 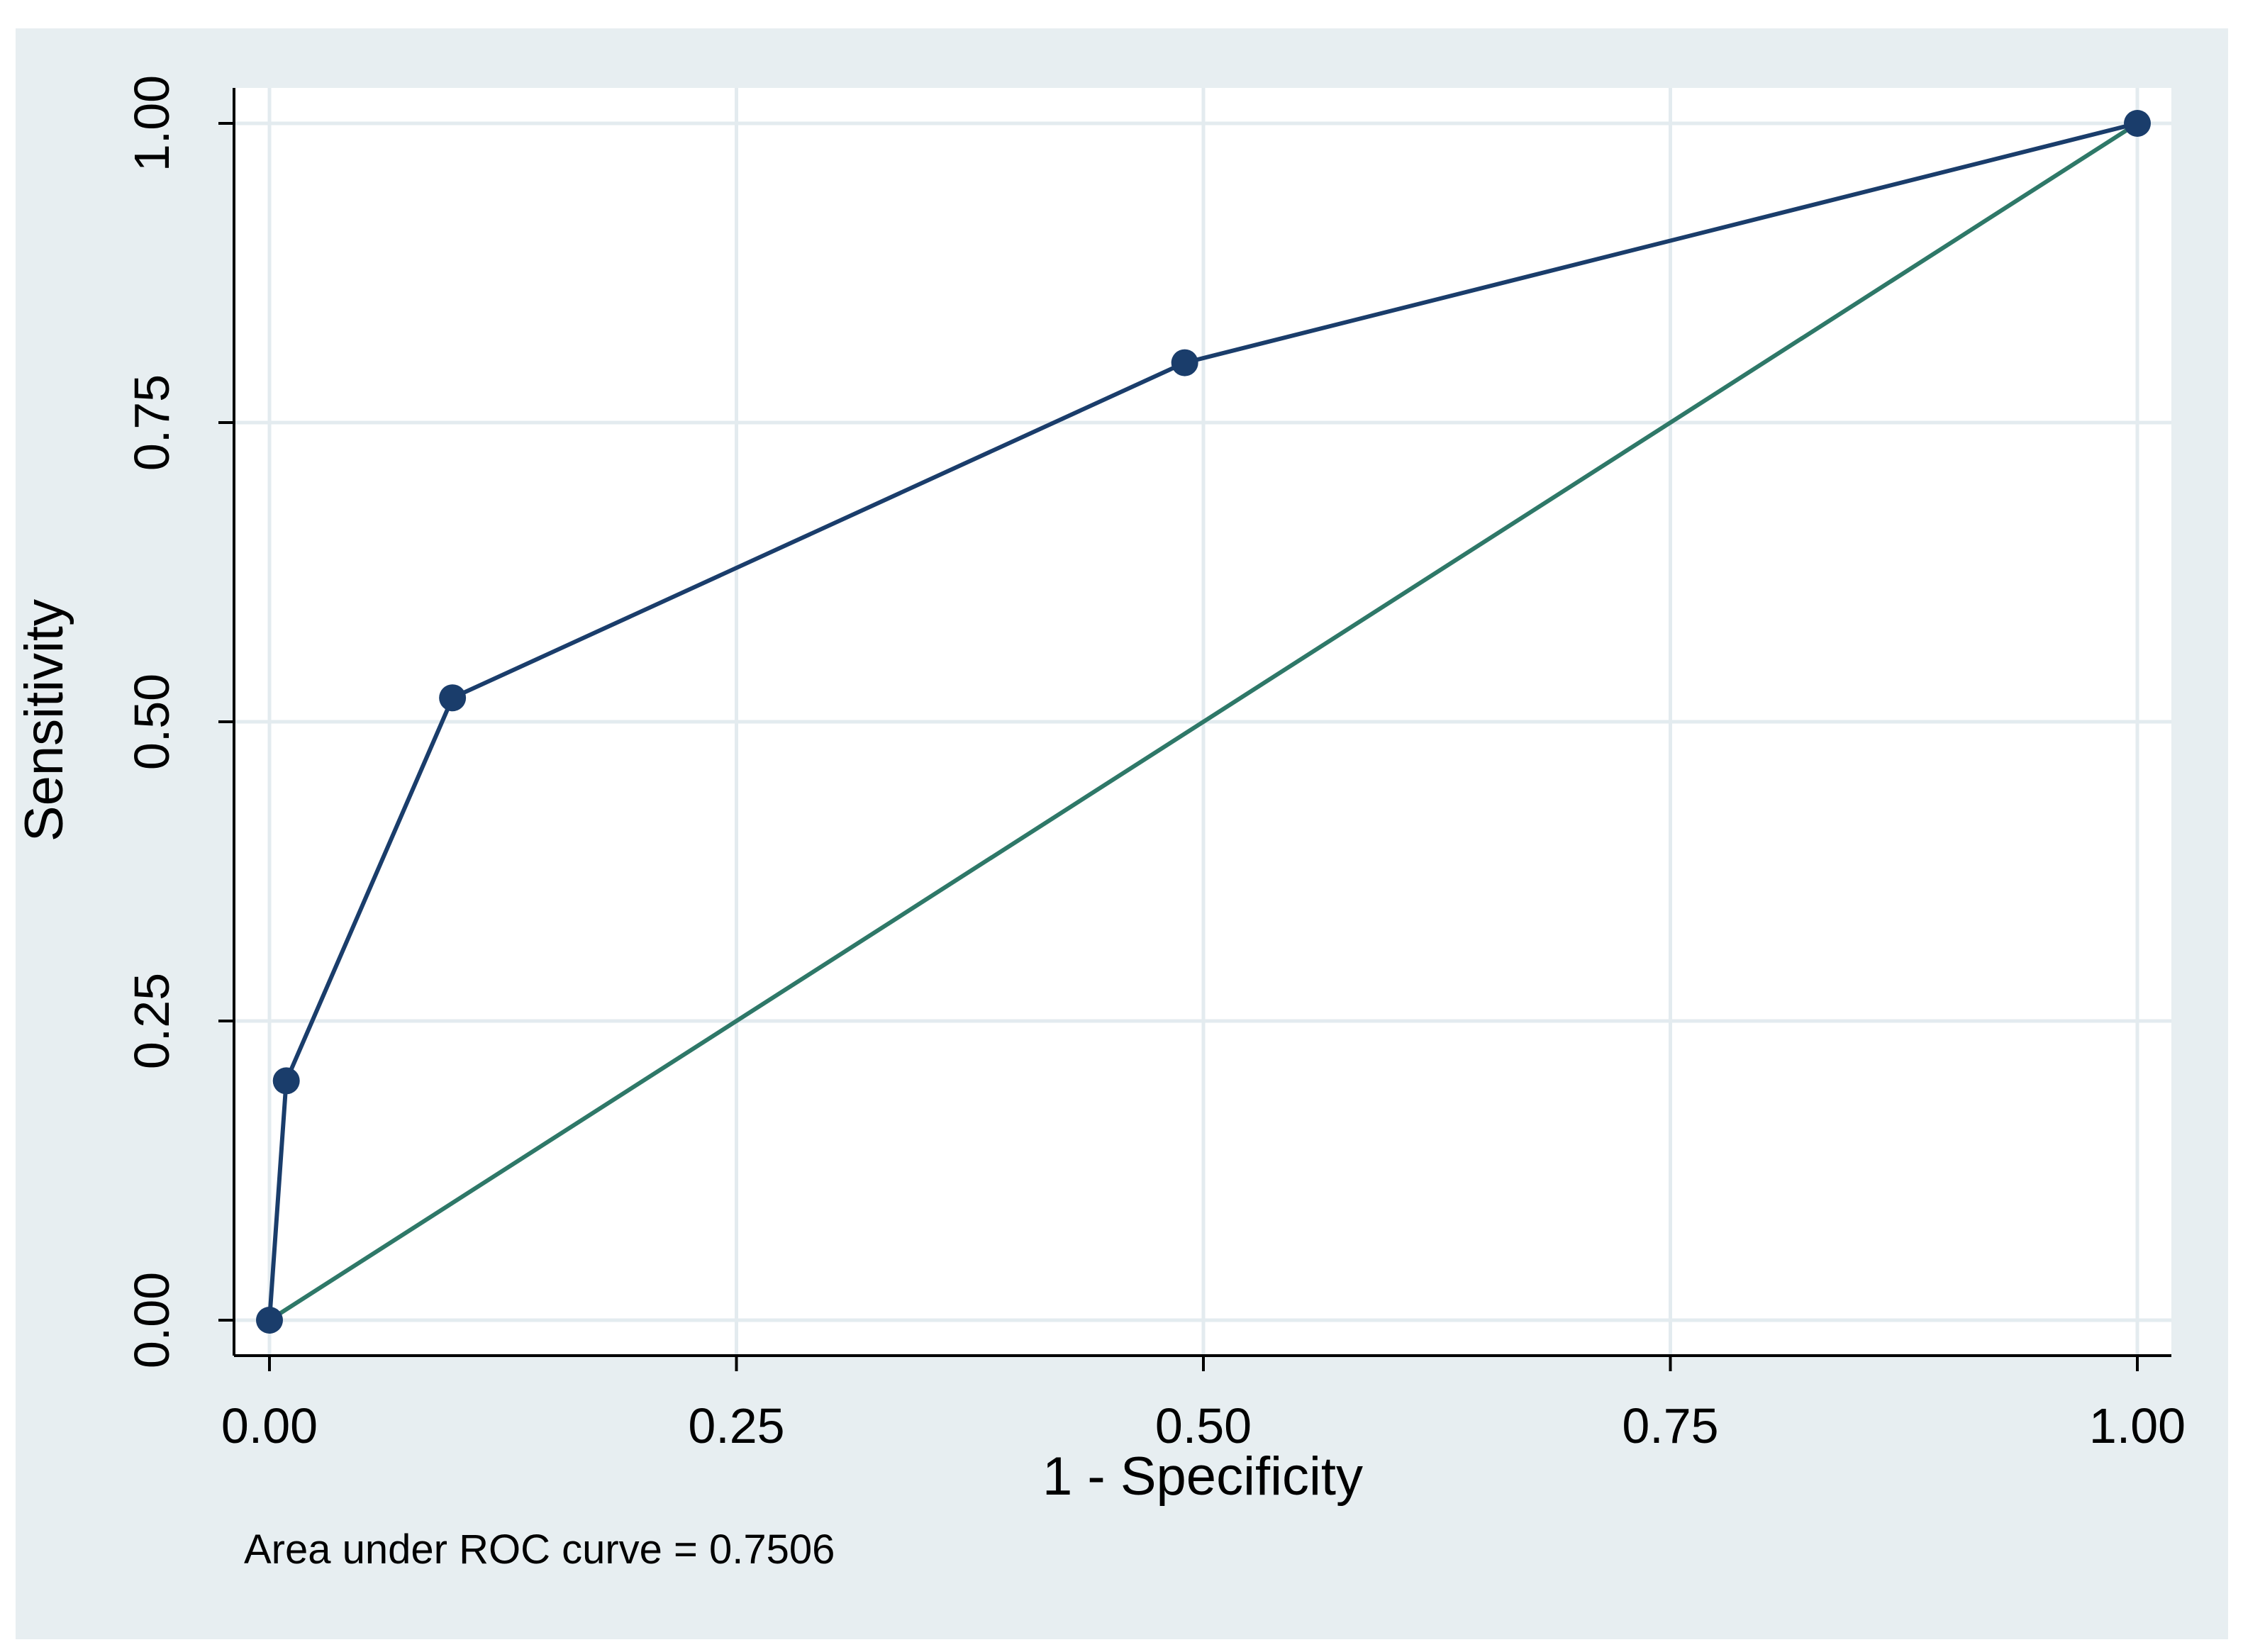 What do you see at coordinates (1202, 1476) in the screenshot?
I see `x-axis-title: 1 - Specificity` at bounding box center [1202, 1476].